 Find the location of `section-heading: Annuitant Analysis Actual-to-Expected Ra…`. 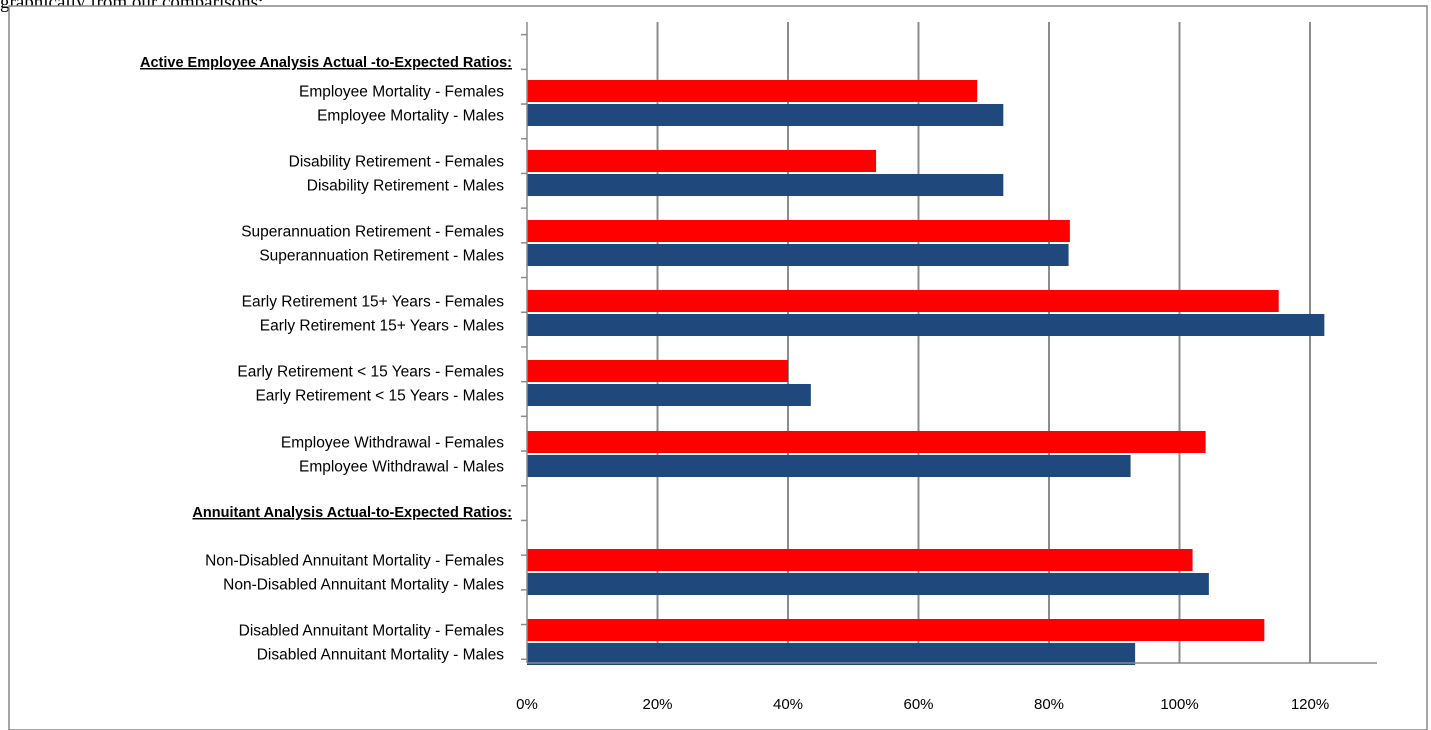

section-heading: Annuitant Analysis Actual-to-Expected Ra… is located at coordinates (352, 513).